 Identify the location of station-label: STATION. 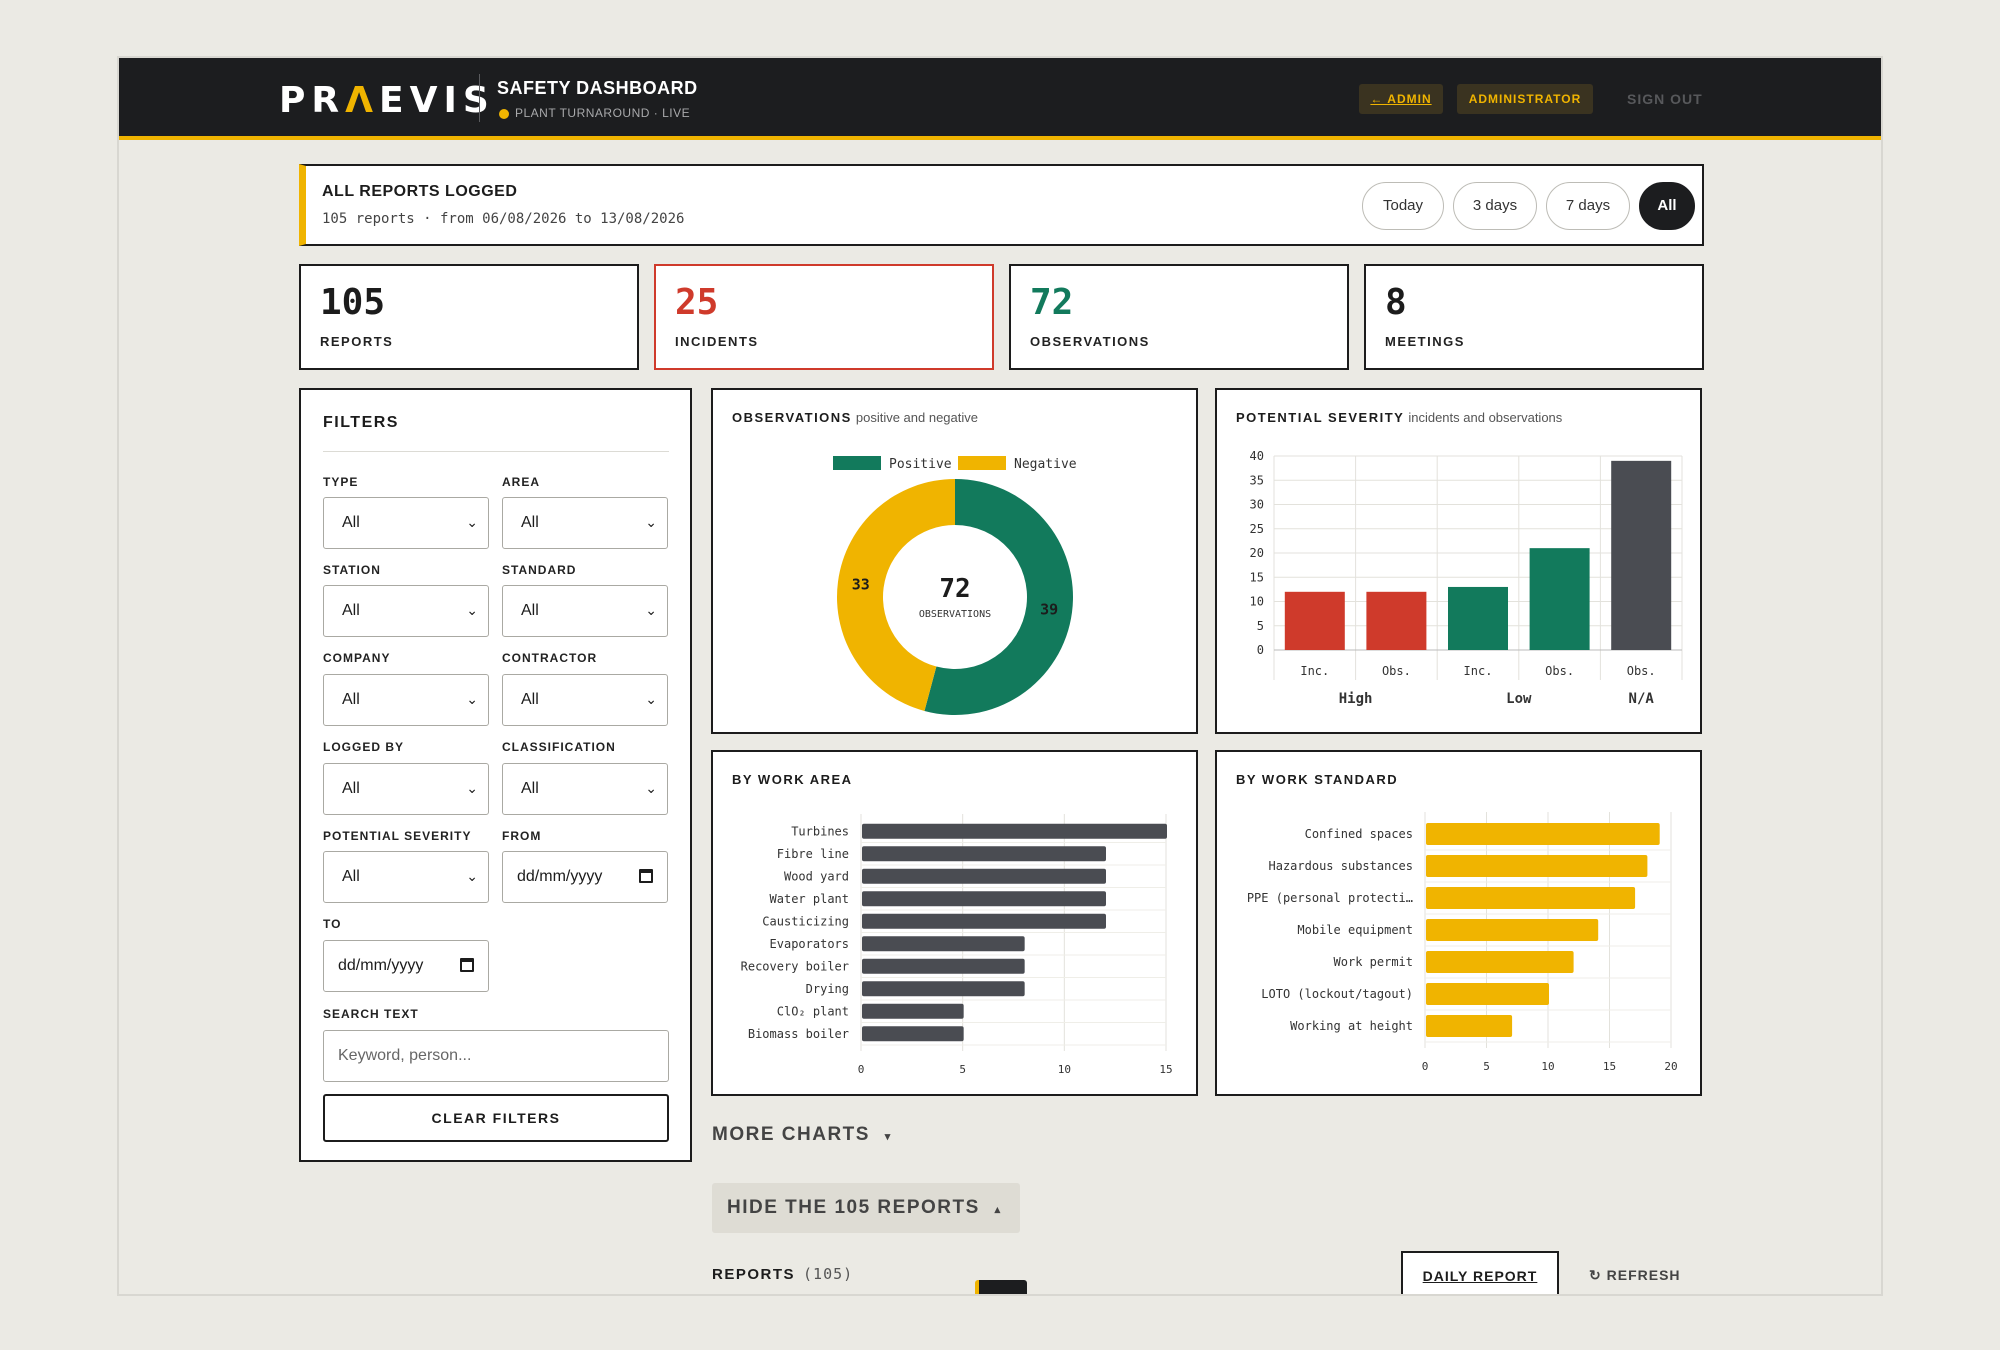
(352, 570).